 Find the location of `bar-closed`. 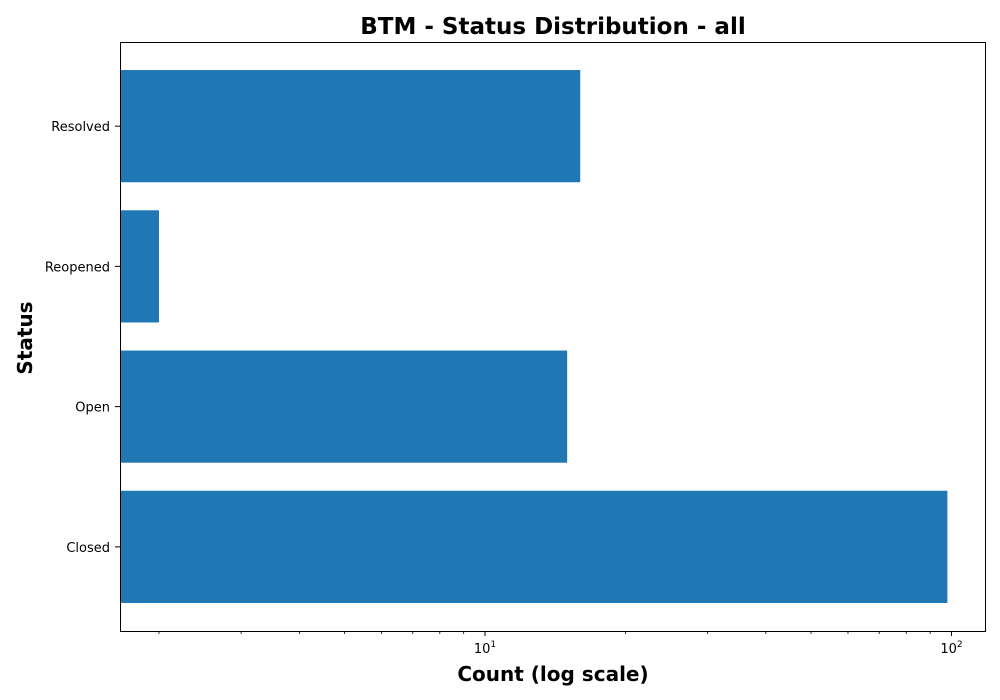

bar-closed is located at coordinates (534, 546).